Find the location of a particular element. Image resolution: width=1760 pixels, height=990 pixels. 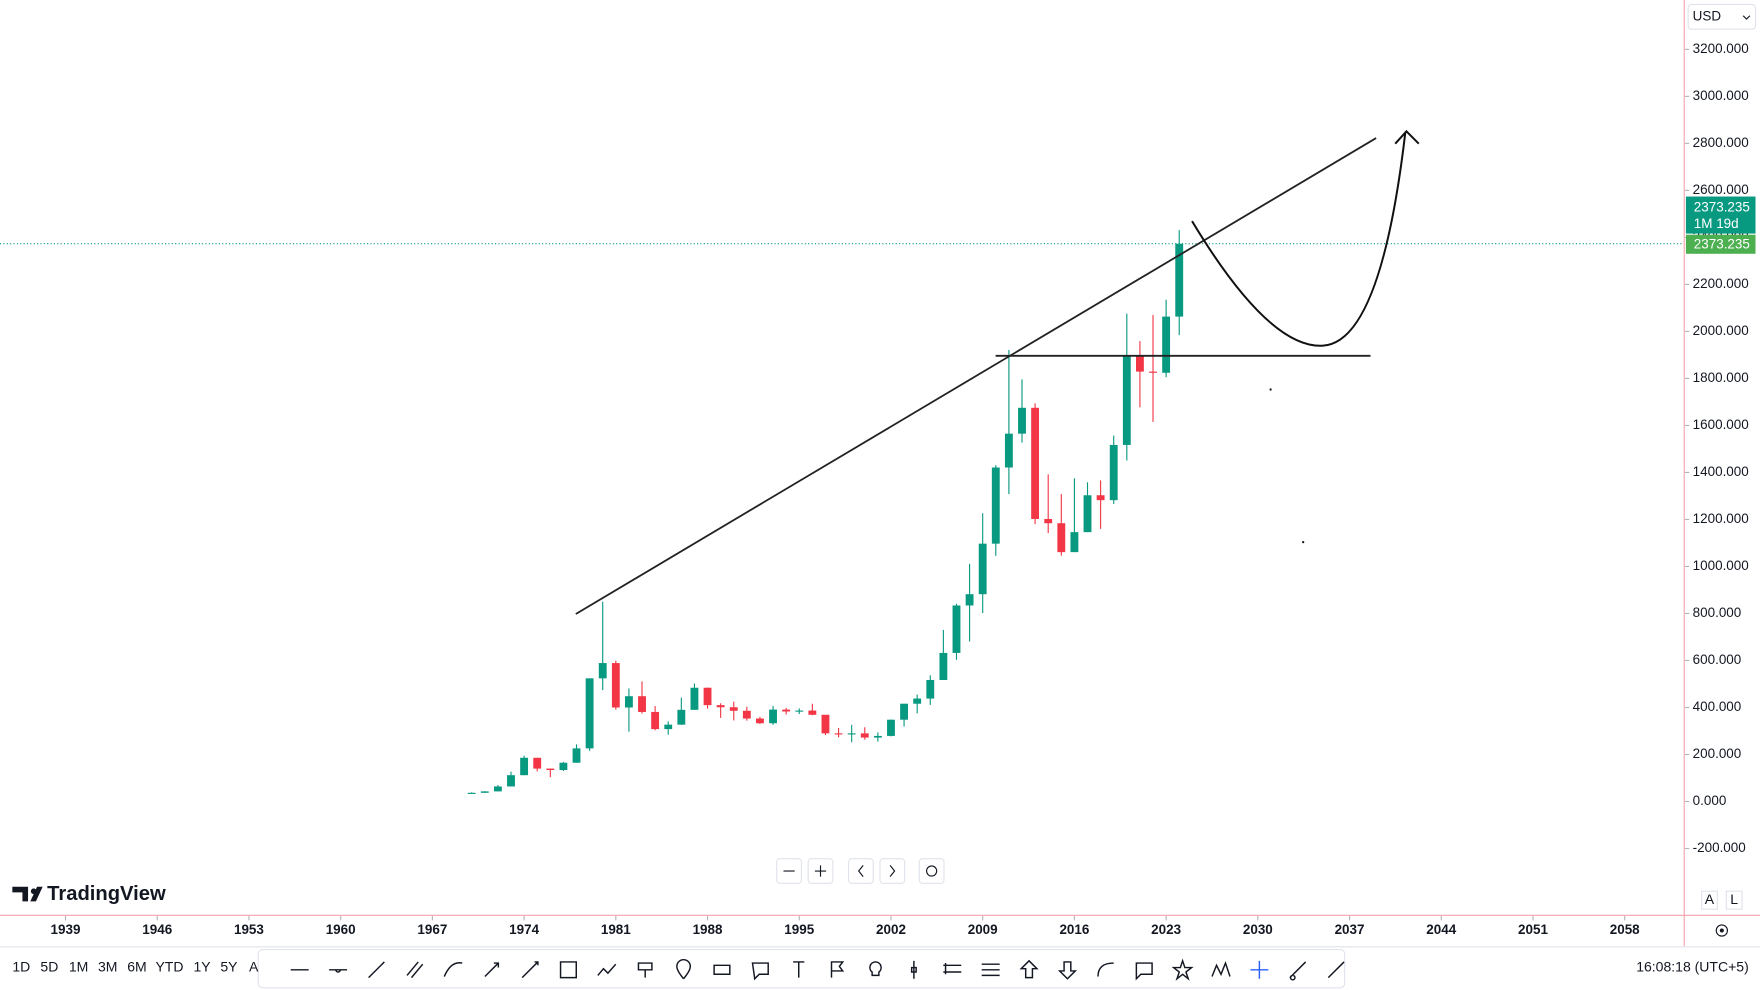

drawing-toolbar is located at coordinates (801, 969).